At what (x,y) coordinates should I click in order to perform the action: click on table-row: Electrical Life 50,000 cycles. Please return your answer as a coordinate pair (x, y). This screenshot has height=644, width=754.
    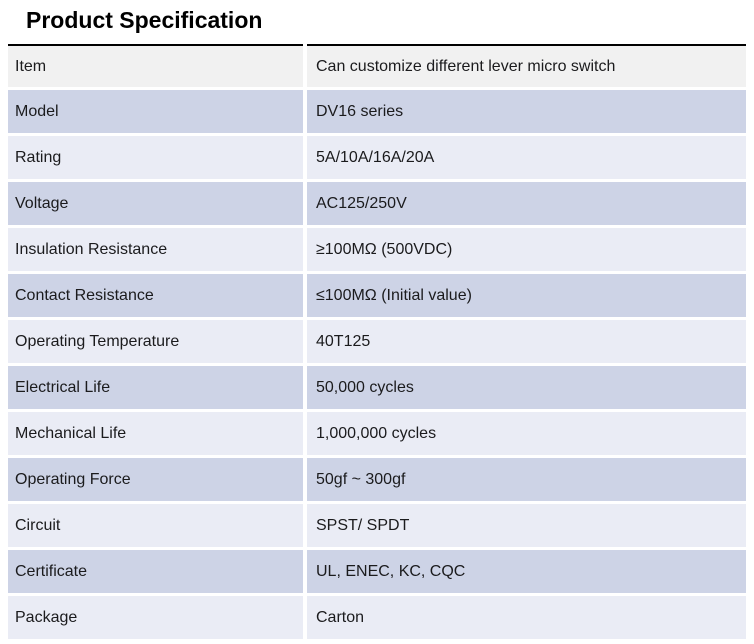
    Looking at the image, I should click on (377, 387).